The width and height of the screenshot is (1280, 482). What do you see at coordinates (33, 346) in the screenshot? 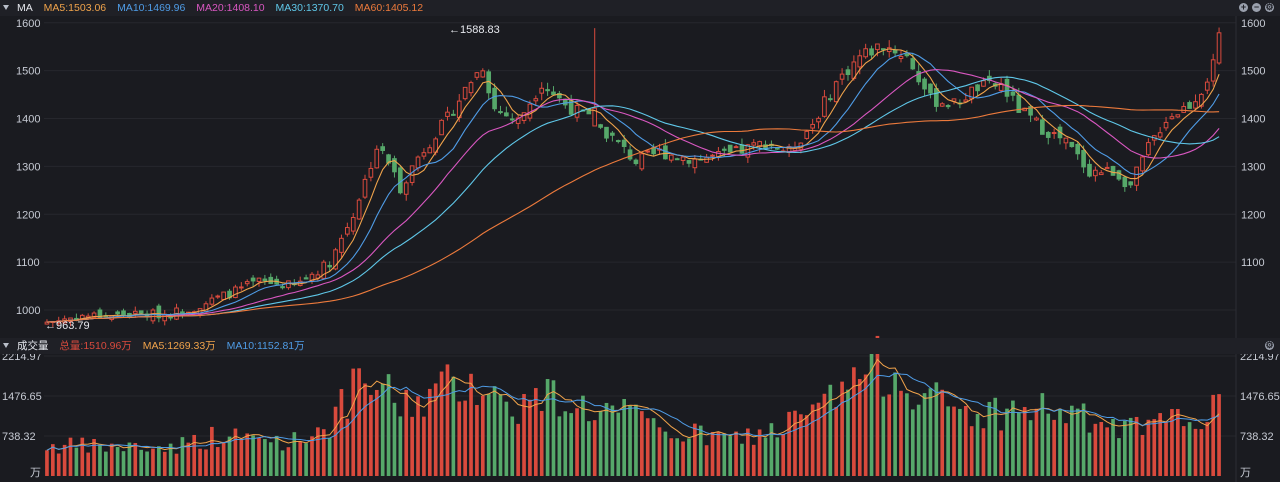
I see `volume-title: 成交量` at bounding box center [33, 346].